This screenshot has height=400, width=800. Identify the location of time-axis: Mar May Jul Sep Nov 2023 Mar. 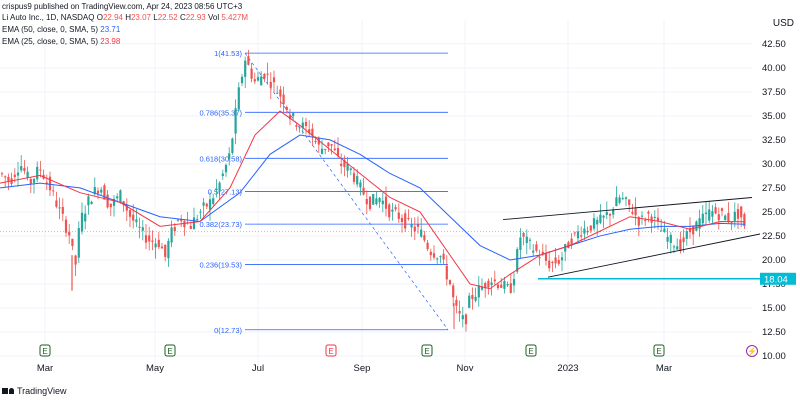
(354, 368).